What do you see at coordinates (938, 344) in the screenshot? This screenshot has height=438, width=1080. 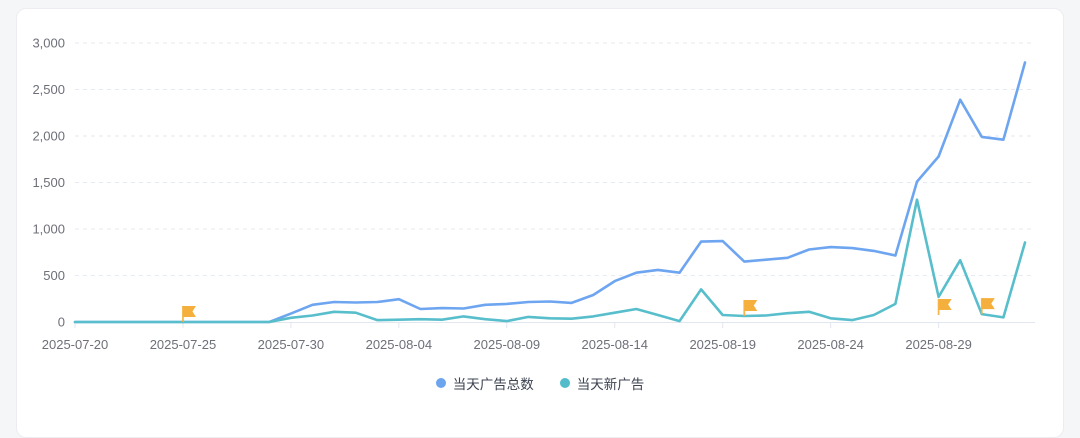 I see `x-axis-tick-label: 2025-08-29` at bounding box center [938, 344].